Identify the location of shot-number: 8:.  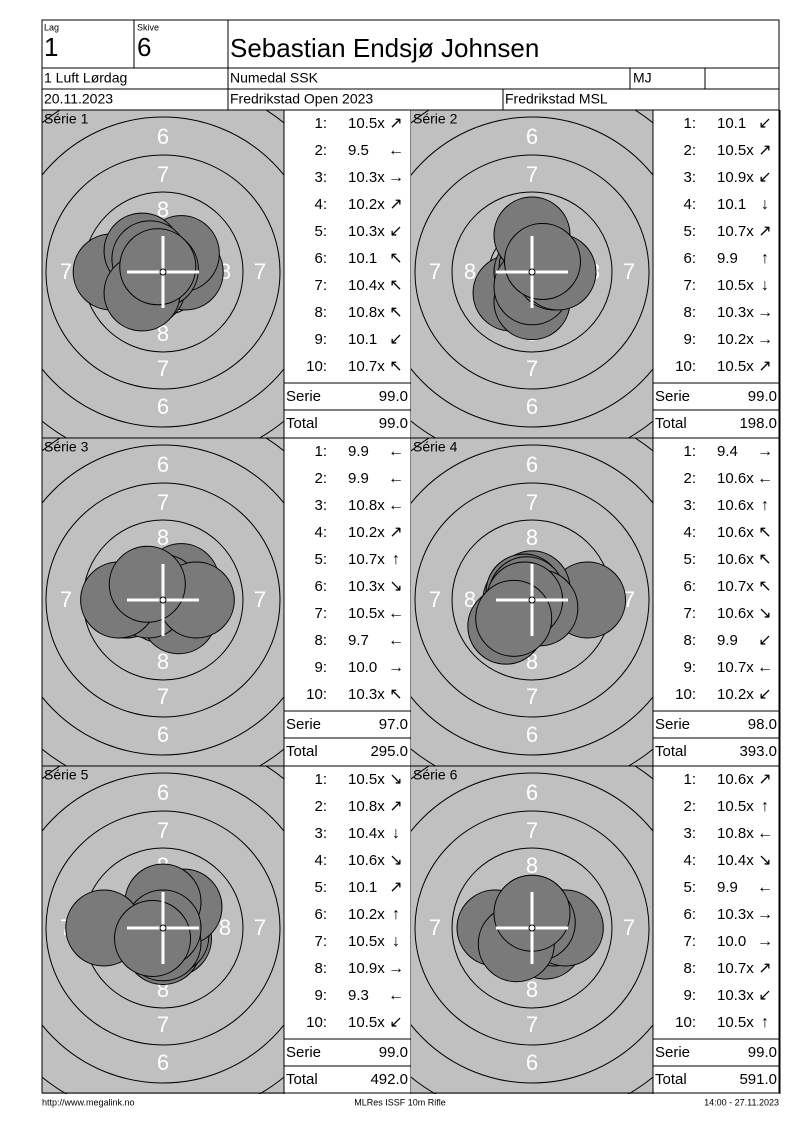
(689, 312).